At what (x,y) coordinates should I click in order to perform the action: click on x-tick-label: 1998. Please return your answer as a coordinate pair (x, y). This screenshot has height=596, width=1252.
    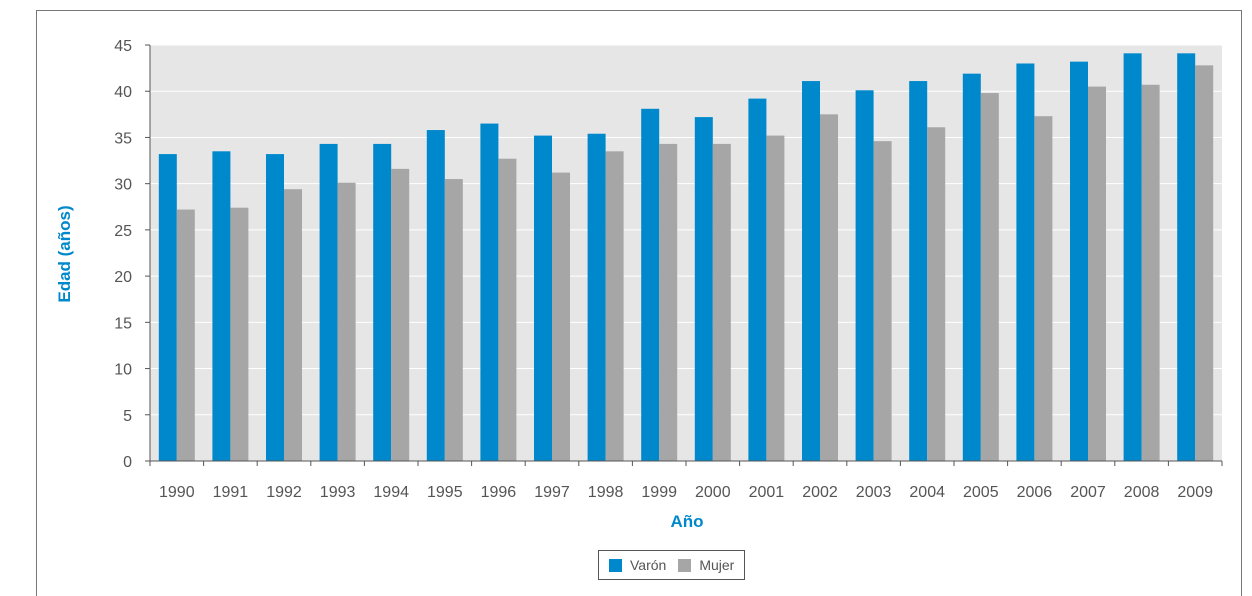
    Looking at the image, I should click on (606, 492).